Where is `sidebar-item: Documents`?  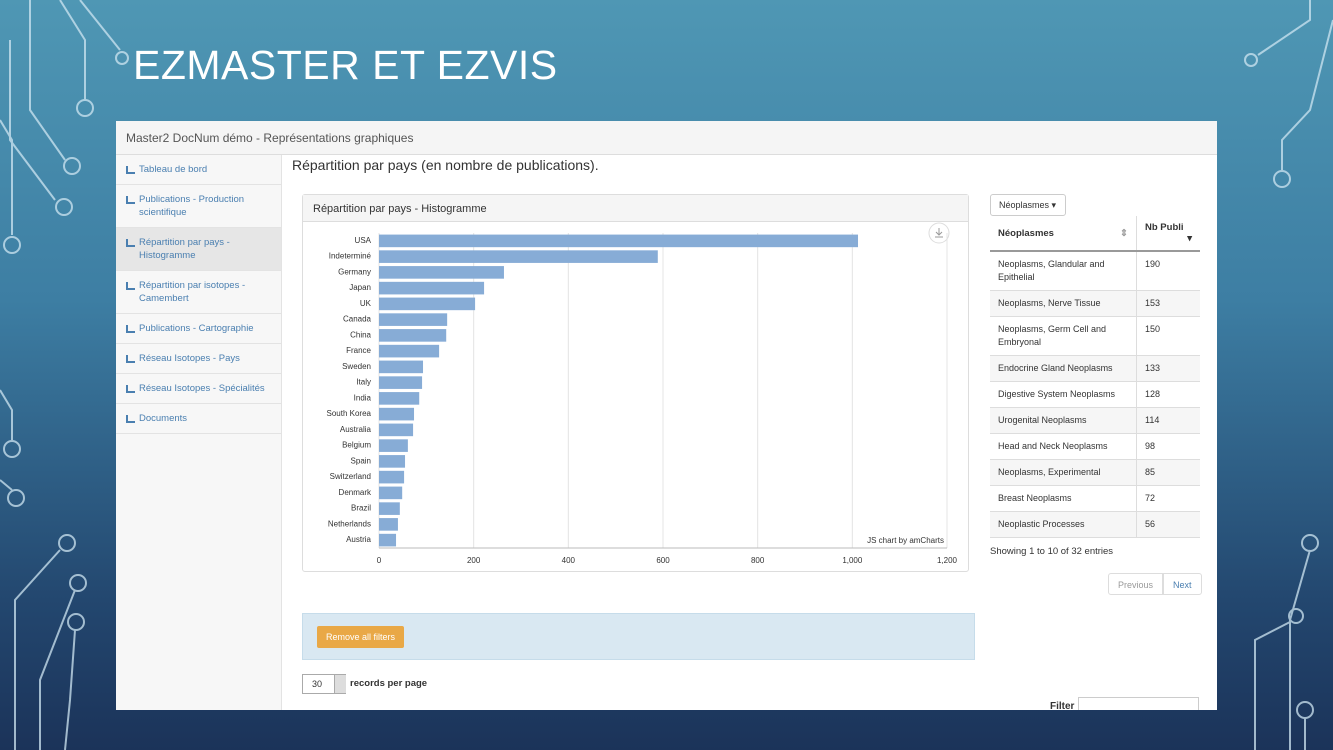
sidebar-item: Documents is located at coordinates (198, 419).